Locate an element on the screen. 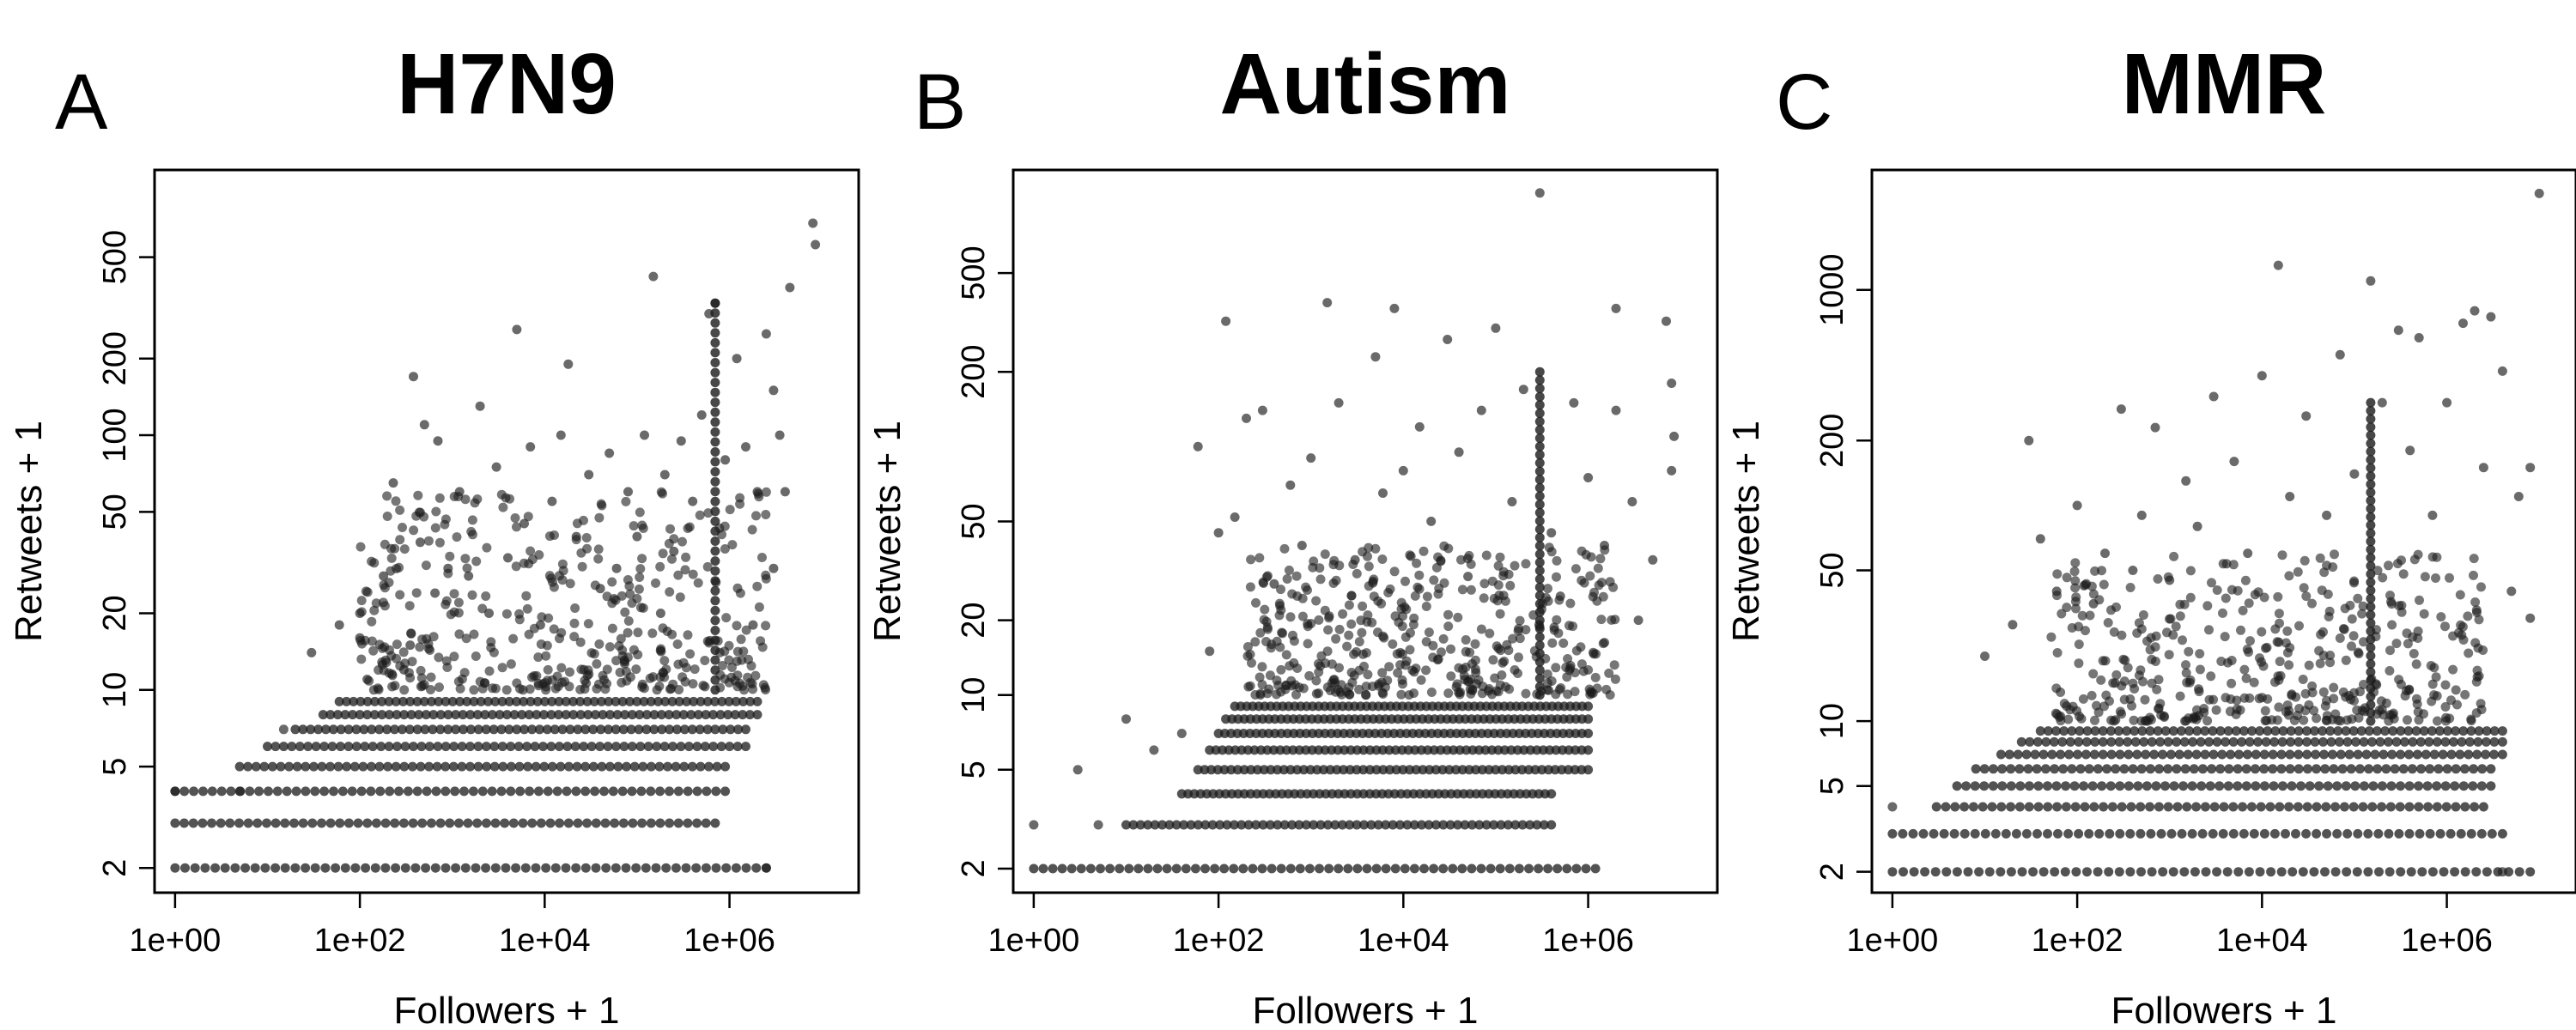  x-tick-label: 1e+06 is located at coordinates (729, 941).